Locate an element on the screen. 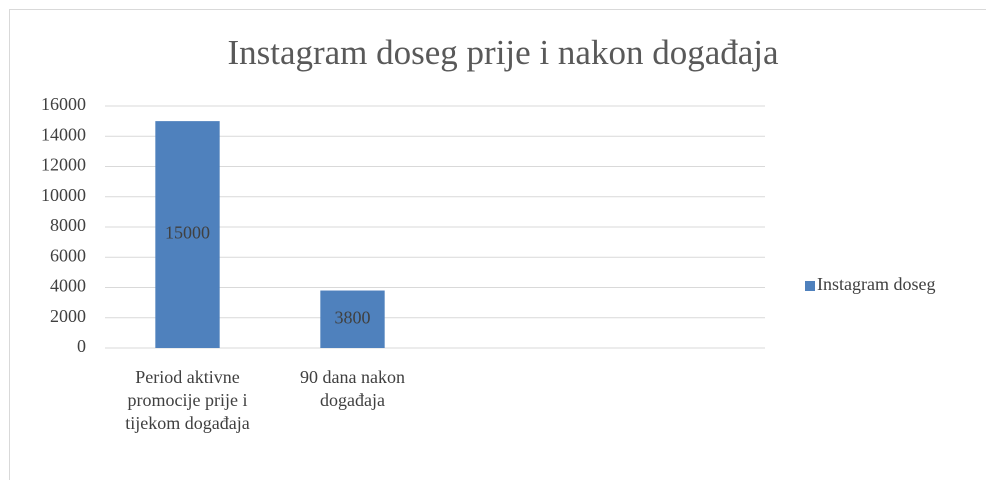 Image resolution: width=986 pixels, height=480 pixels. y-tick-label: 12000 is located at coordinates (63, 165).